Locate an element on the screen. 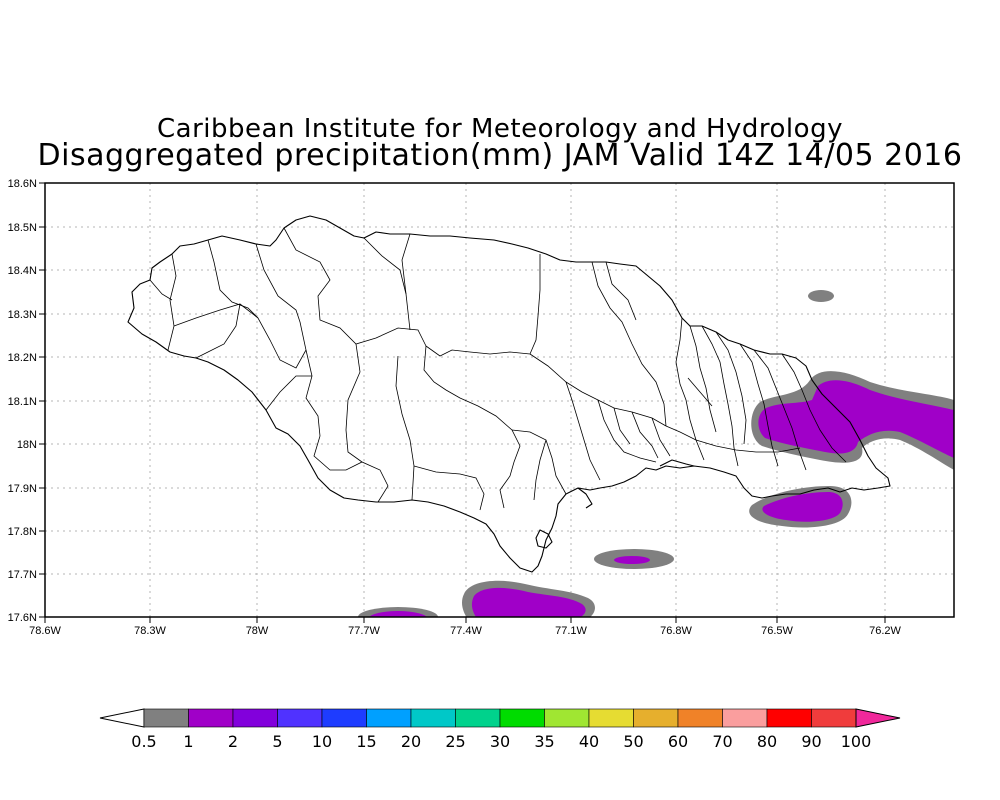 The width and height of the screenshot is (1000, 800). lon-tick-label: 76.2W is located at coordinates (885, 631).